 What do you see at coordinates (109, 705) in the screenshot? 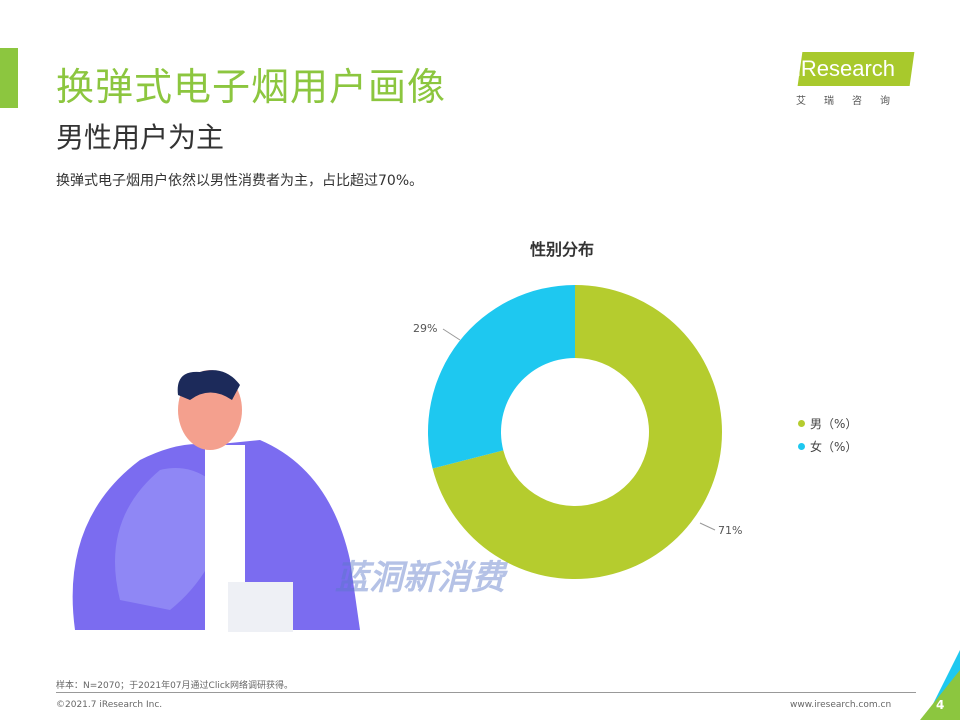
I see `copyright: ©2021.7 iResearch Inc.` at bounding box center [109, 705].